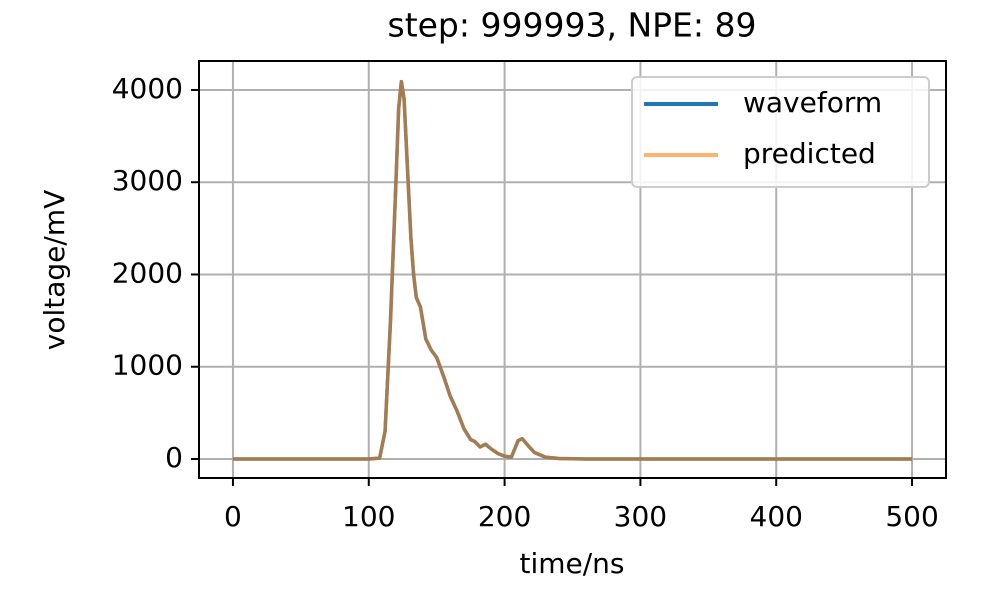  I want to click on y-tick-label: 0, so click(174, 457).